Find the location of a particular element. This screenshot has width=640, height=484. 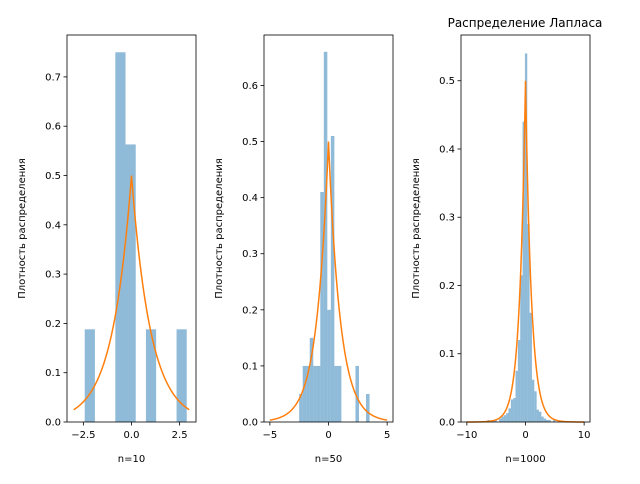

x-tick-label: −5 is located at coordinates (269, 435).